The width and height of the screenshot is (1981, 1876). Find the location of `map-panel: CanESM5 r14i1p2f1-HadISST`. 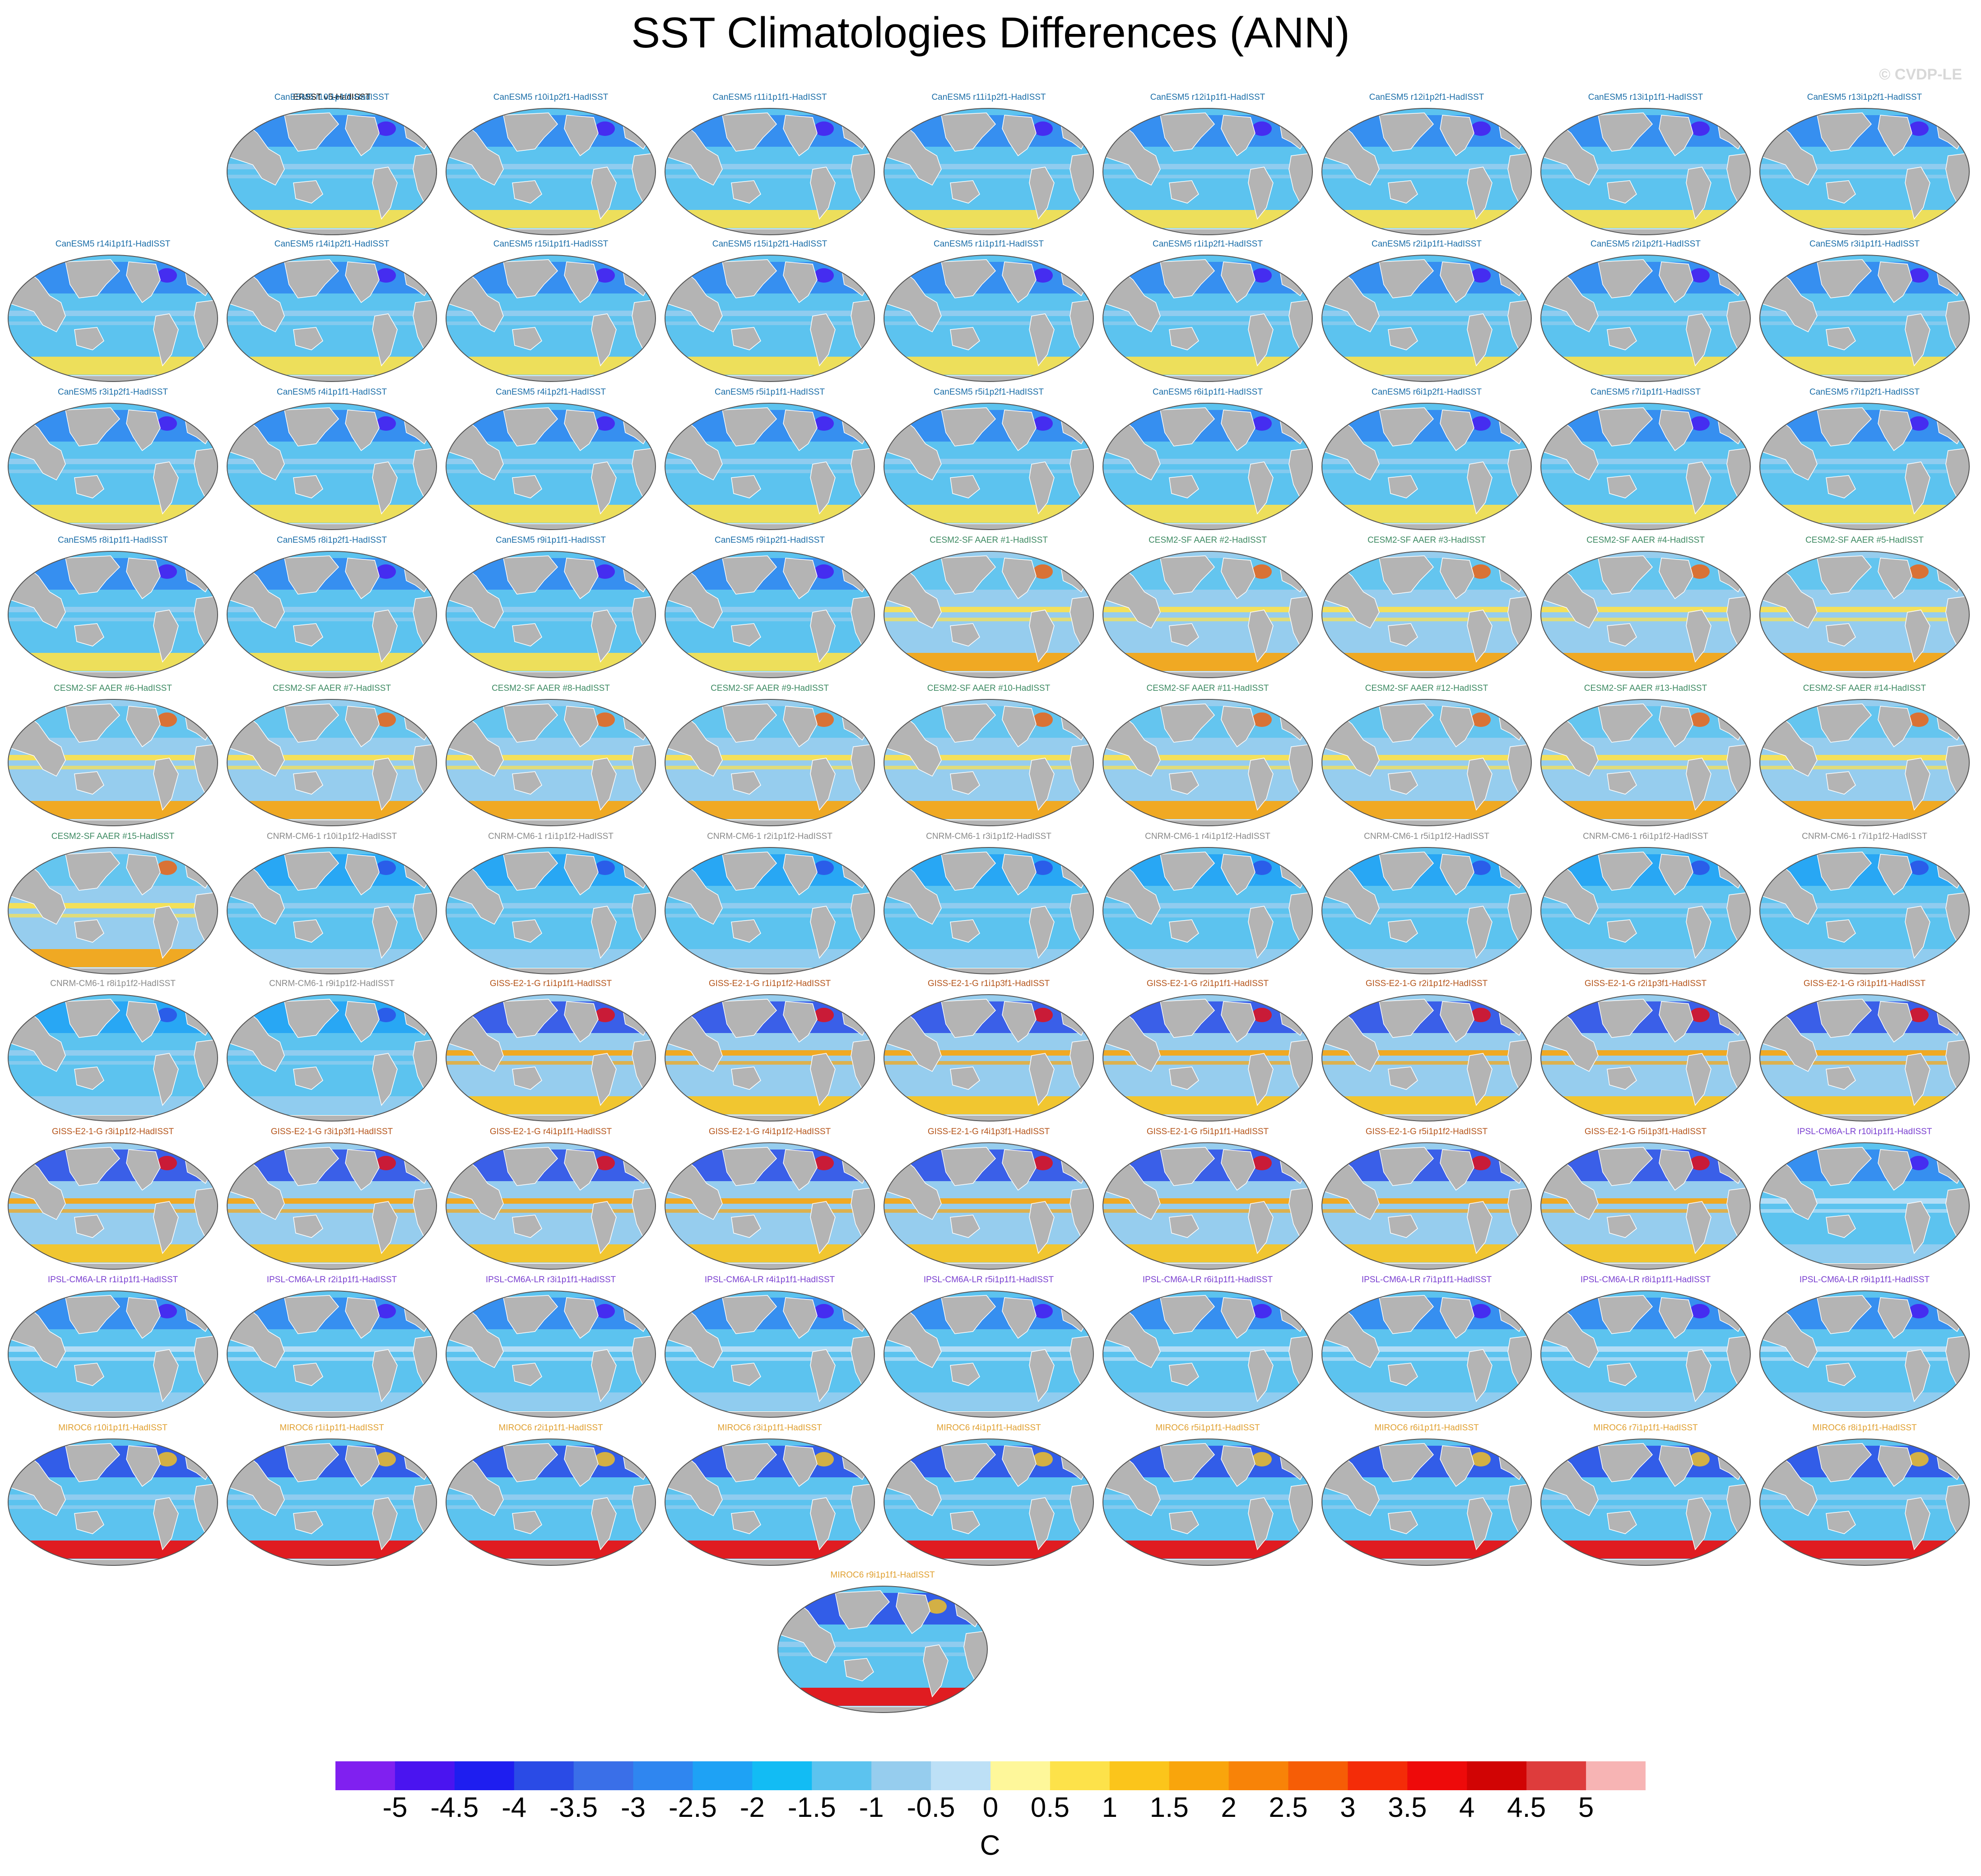

map-panel: CanESM5 r14i1p2f1-HadISST is located at coordinates (332, 311).